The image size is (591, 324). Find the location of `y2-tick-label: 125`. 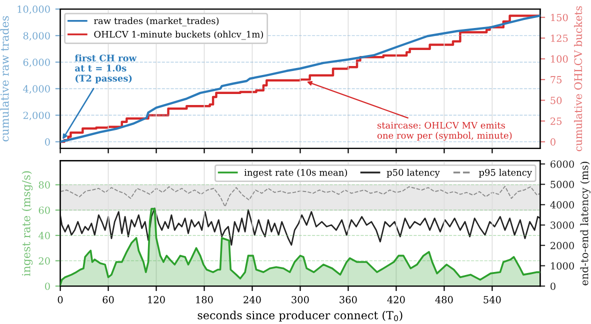

y2-tick-label: 125 is located at coordinates (559, 38).